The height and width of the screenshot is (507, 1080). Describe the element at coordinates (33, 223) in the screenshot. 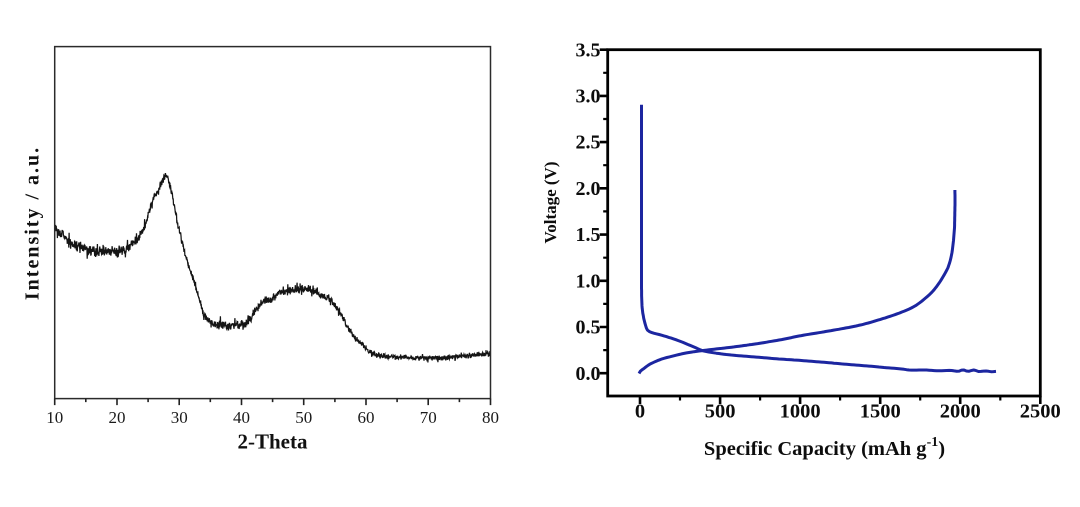

I see `svg-text: Intensity / a.u.` at that location.